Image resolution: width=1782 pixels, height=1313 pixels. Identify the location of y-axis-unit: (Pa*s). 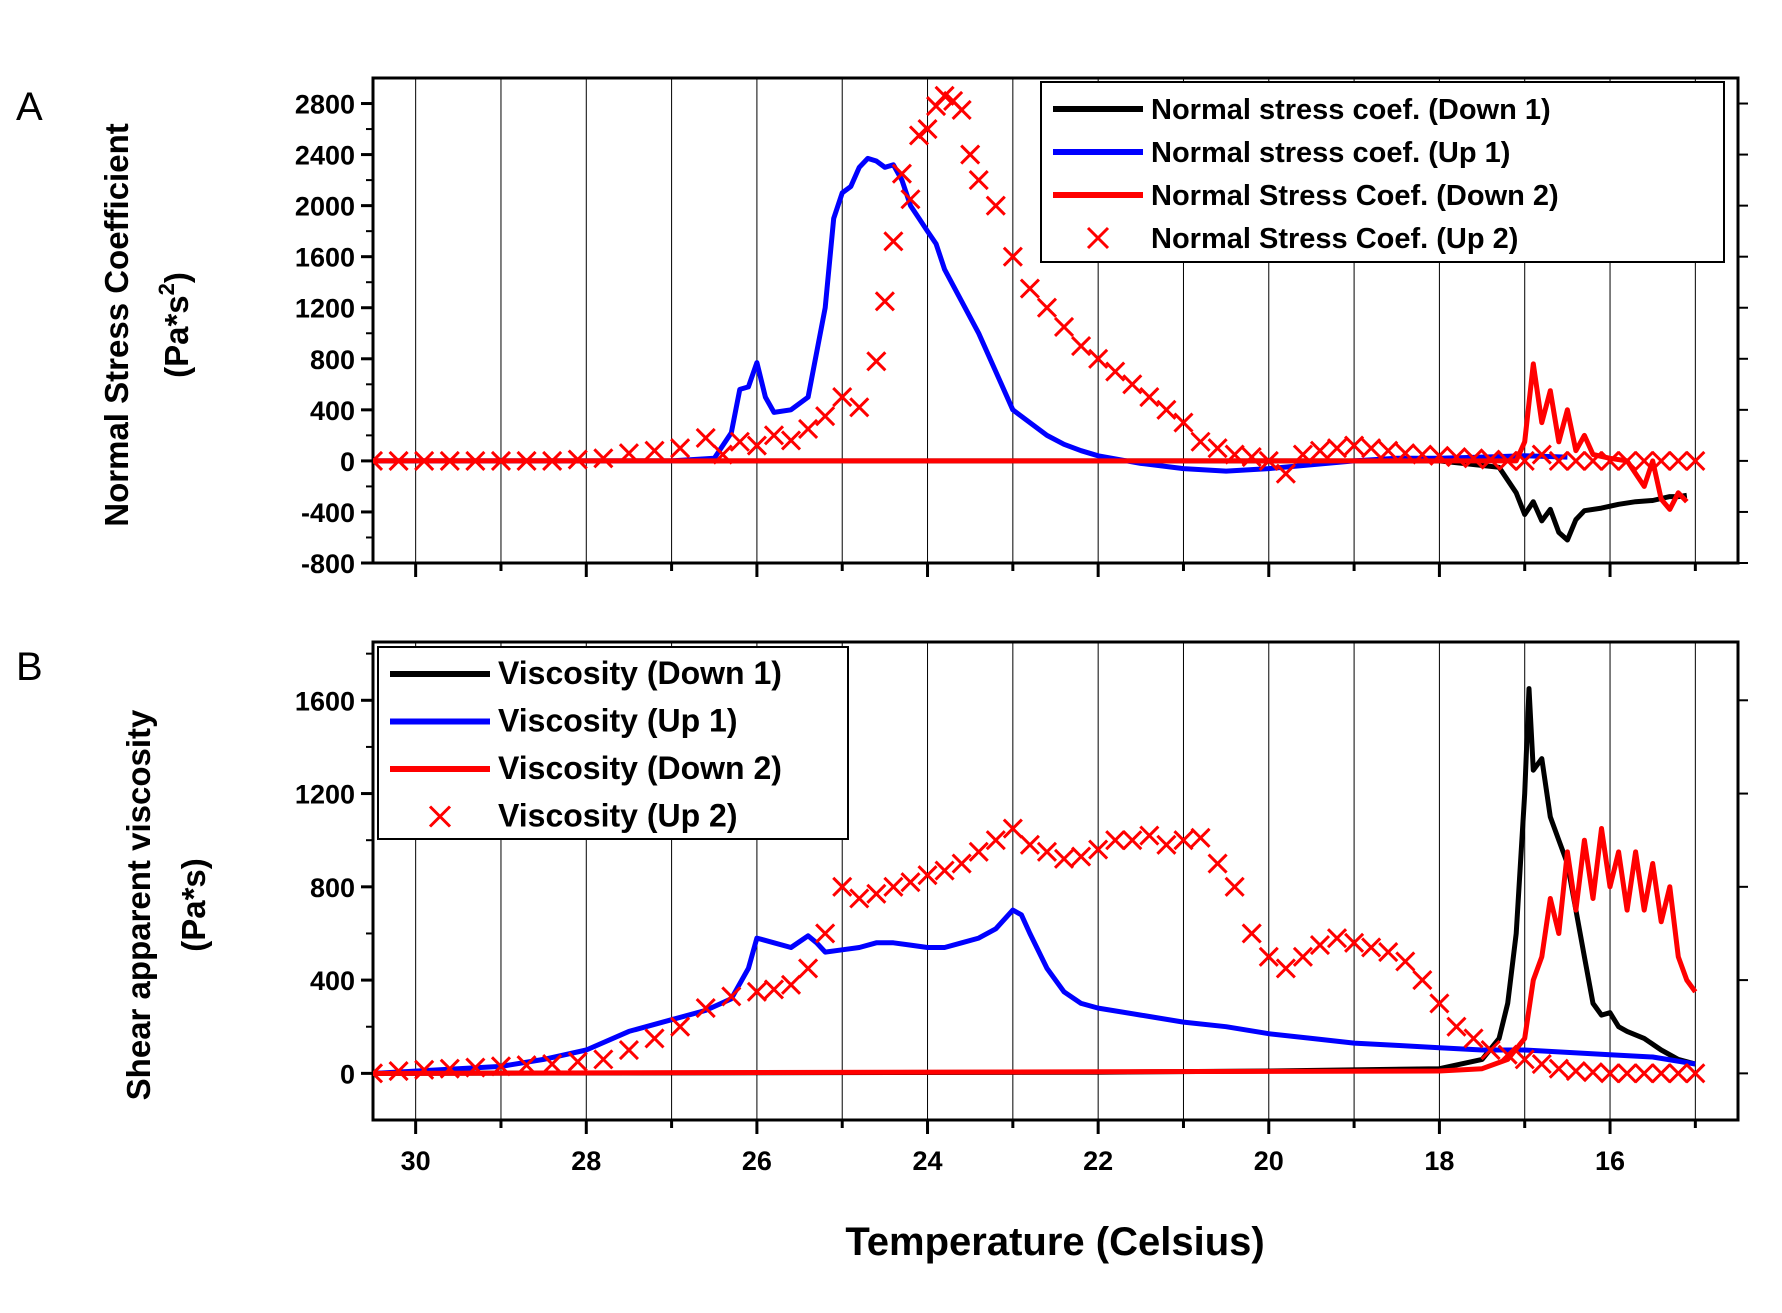
(193, 905).